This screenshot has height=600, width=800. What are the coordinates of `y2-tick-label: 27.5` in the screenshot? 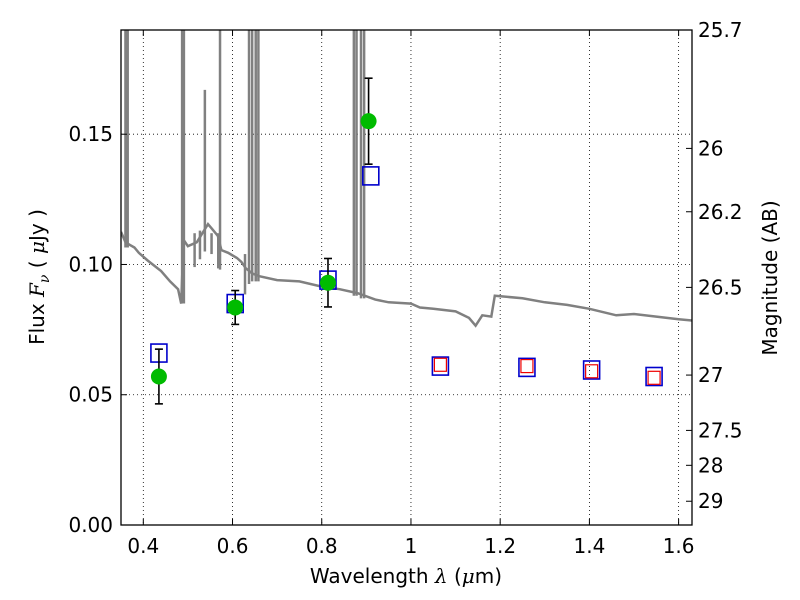 It's located at (720, 430).